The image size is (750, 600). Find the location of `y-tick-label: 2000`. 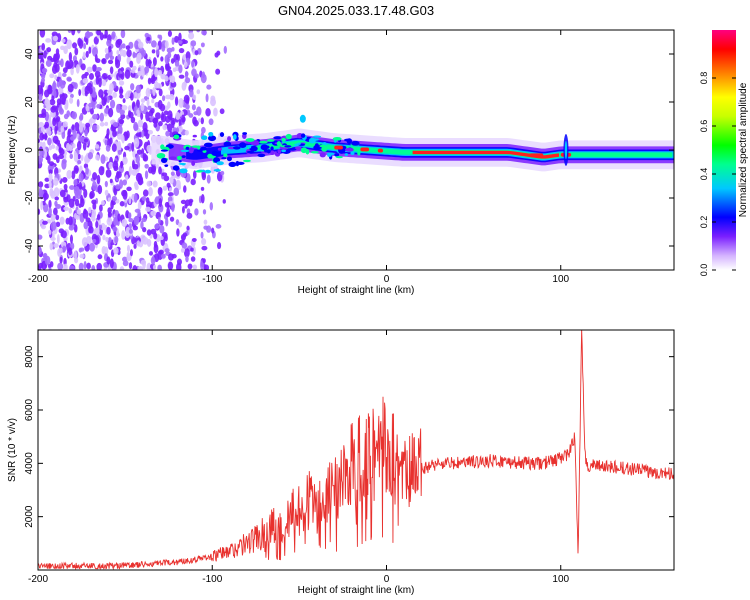

y-tick-label: 2000 is located at coordinates (29, 516).